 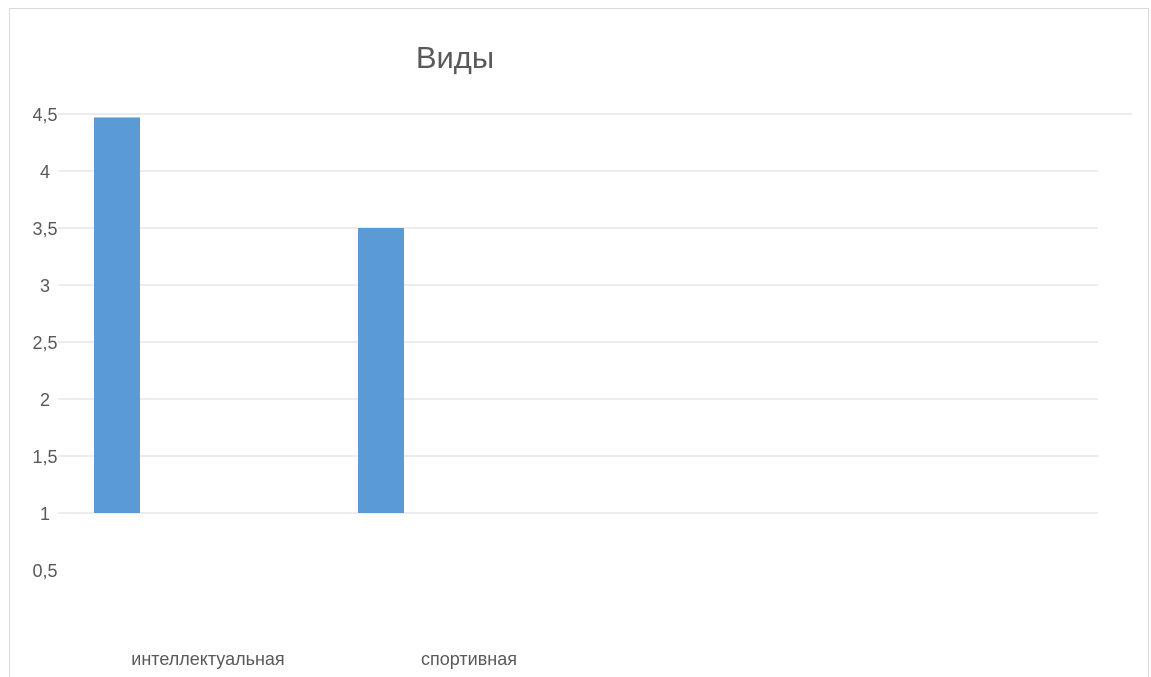 I want to click on x-category-label: интеллектуальная, so click(x=207, y=659).